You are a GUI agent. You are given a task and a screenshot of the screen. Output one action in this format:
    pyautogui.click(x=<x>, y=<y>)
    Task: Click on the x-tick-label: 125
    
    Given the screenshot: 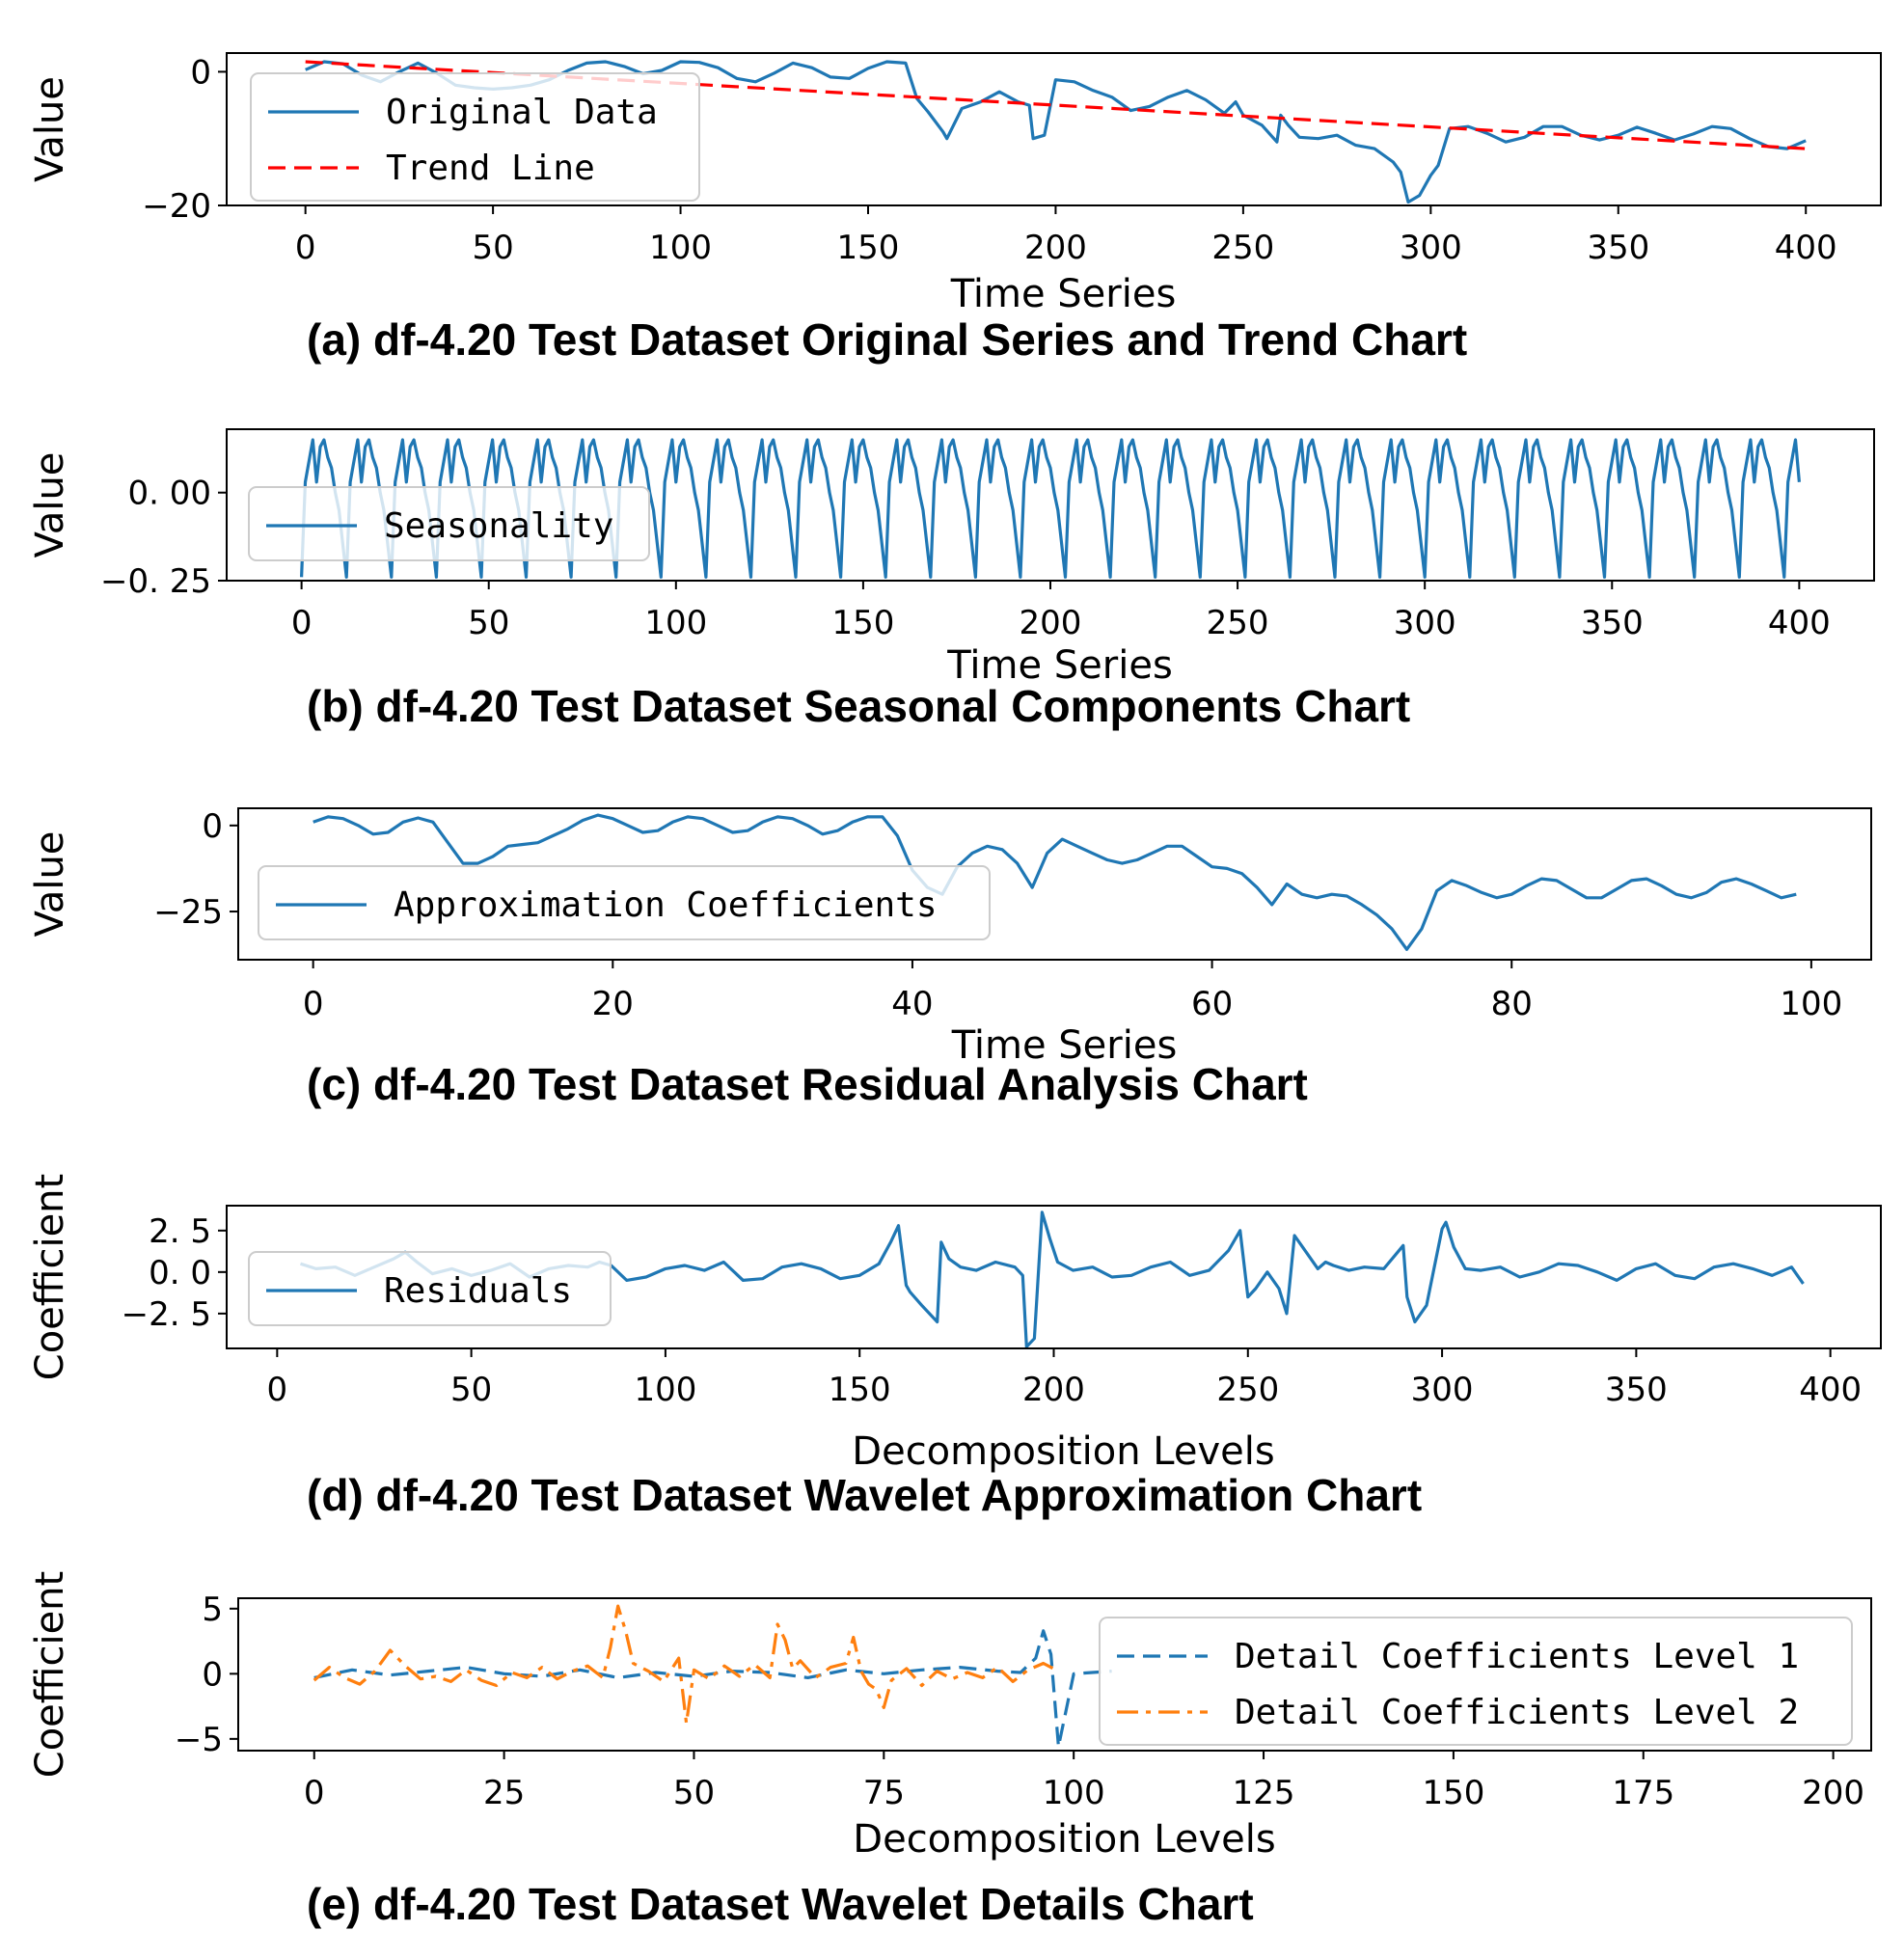 What is the action you would take?
    pyautogui.click(x=1264, y=1793)
    